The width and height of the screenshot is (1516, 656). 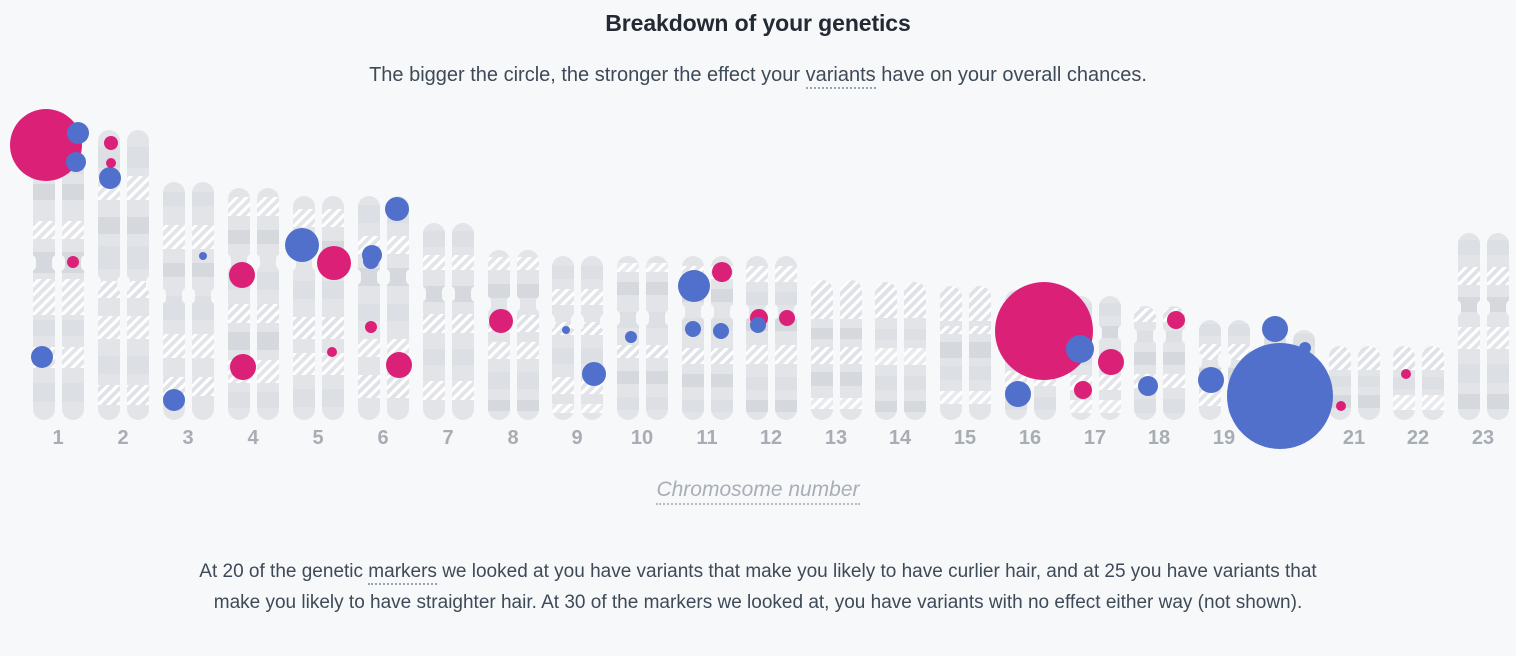 What do you see at coordinates (302, 245) in the screenshot?
I see `variant-circle-chr5-blue` at bounding box center [302, 245].